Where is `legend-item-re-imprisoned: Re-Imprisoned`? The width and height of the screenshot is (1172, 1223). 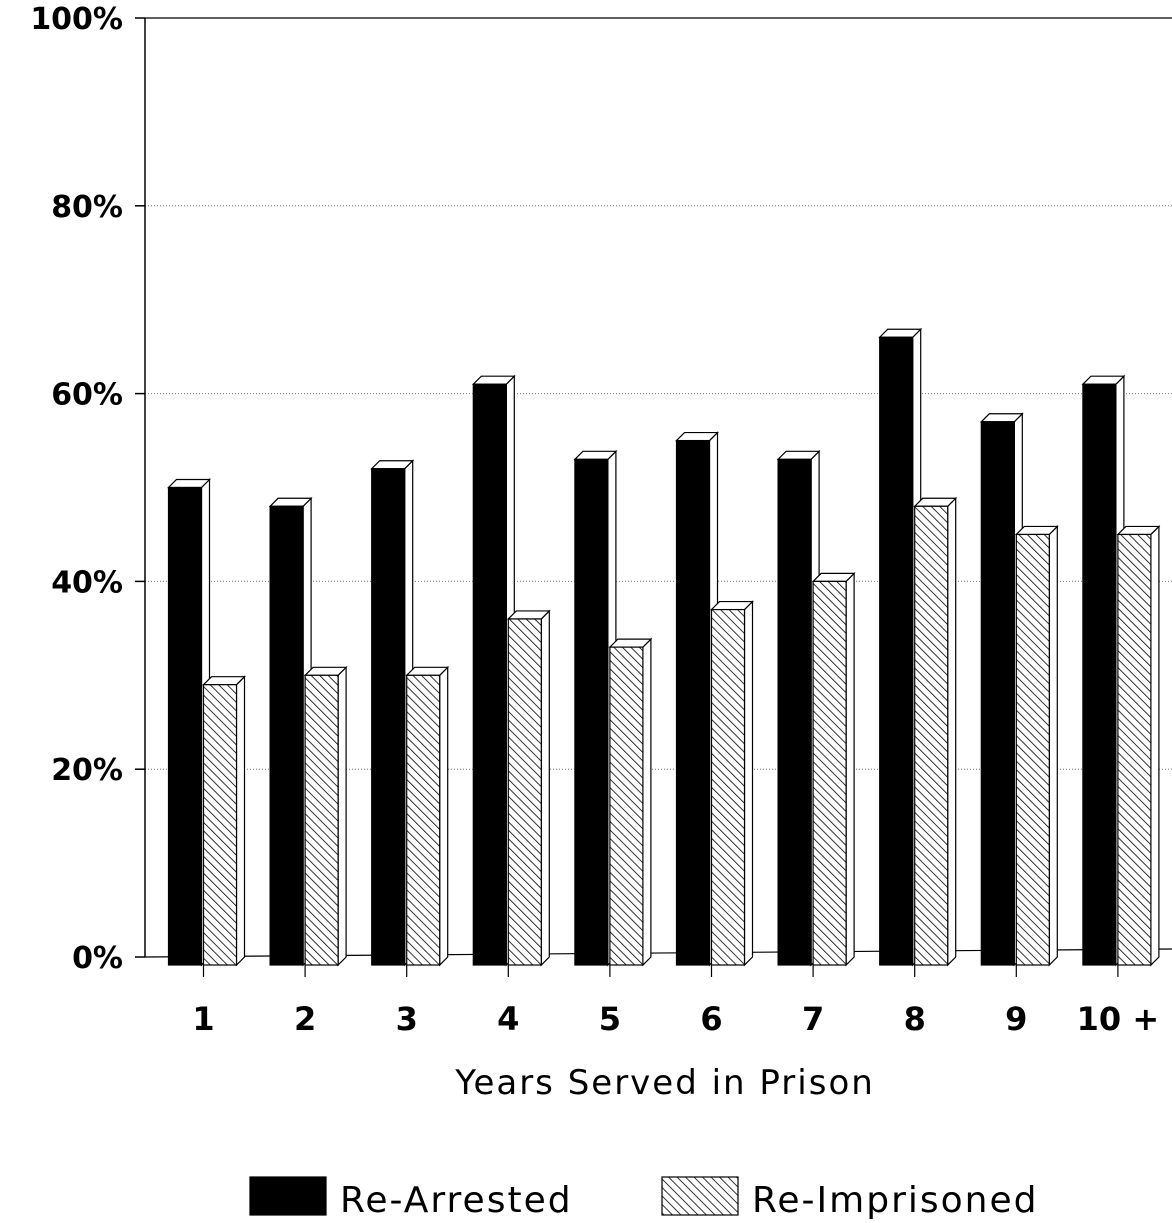 legend-item-re-imprisoned: Re-Imprisoned is located at coordinates (849, 1198).